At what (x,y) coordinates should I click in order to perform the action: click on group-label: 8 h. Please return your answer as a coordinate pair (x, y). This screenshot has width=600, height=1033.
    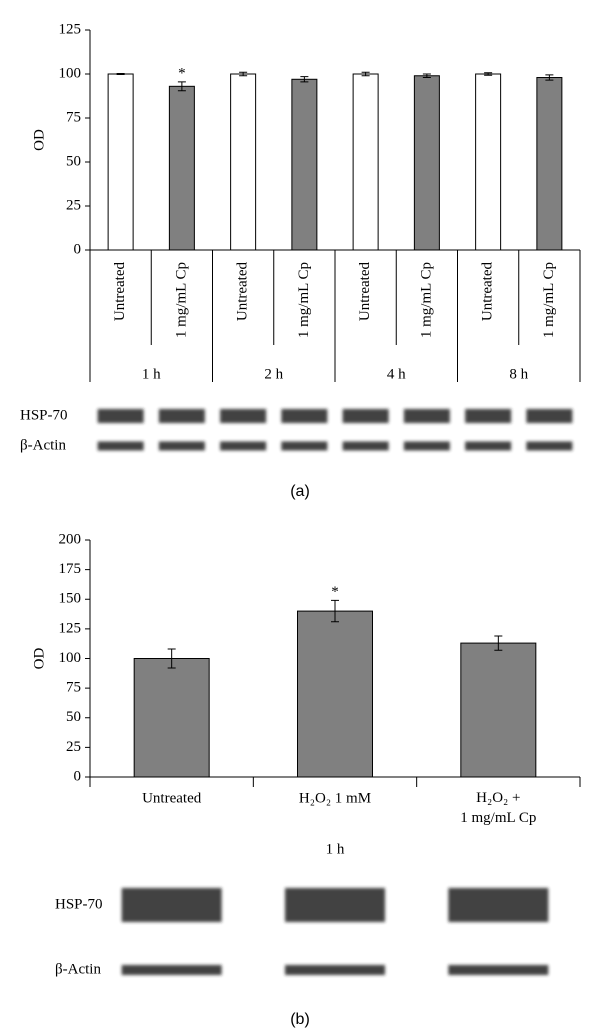
    Looking at the image, I should click on (518, 374).